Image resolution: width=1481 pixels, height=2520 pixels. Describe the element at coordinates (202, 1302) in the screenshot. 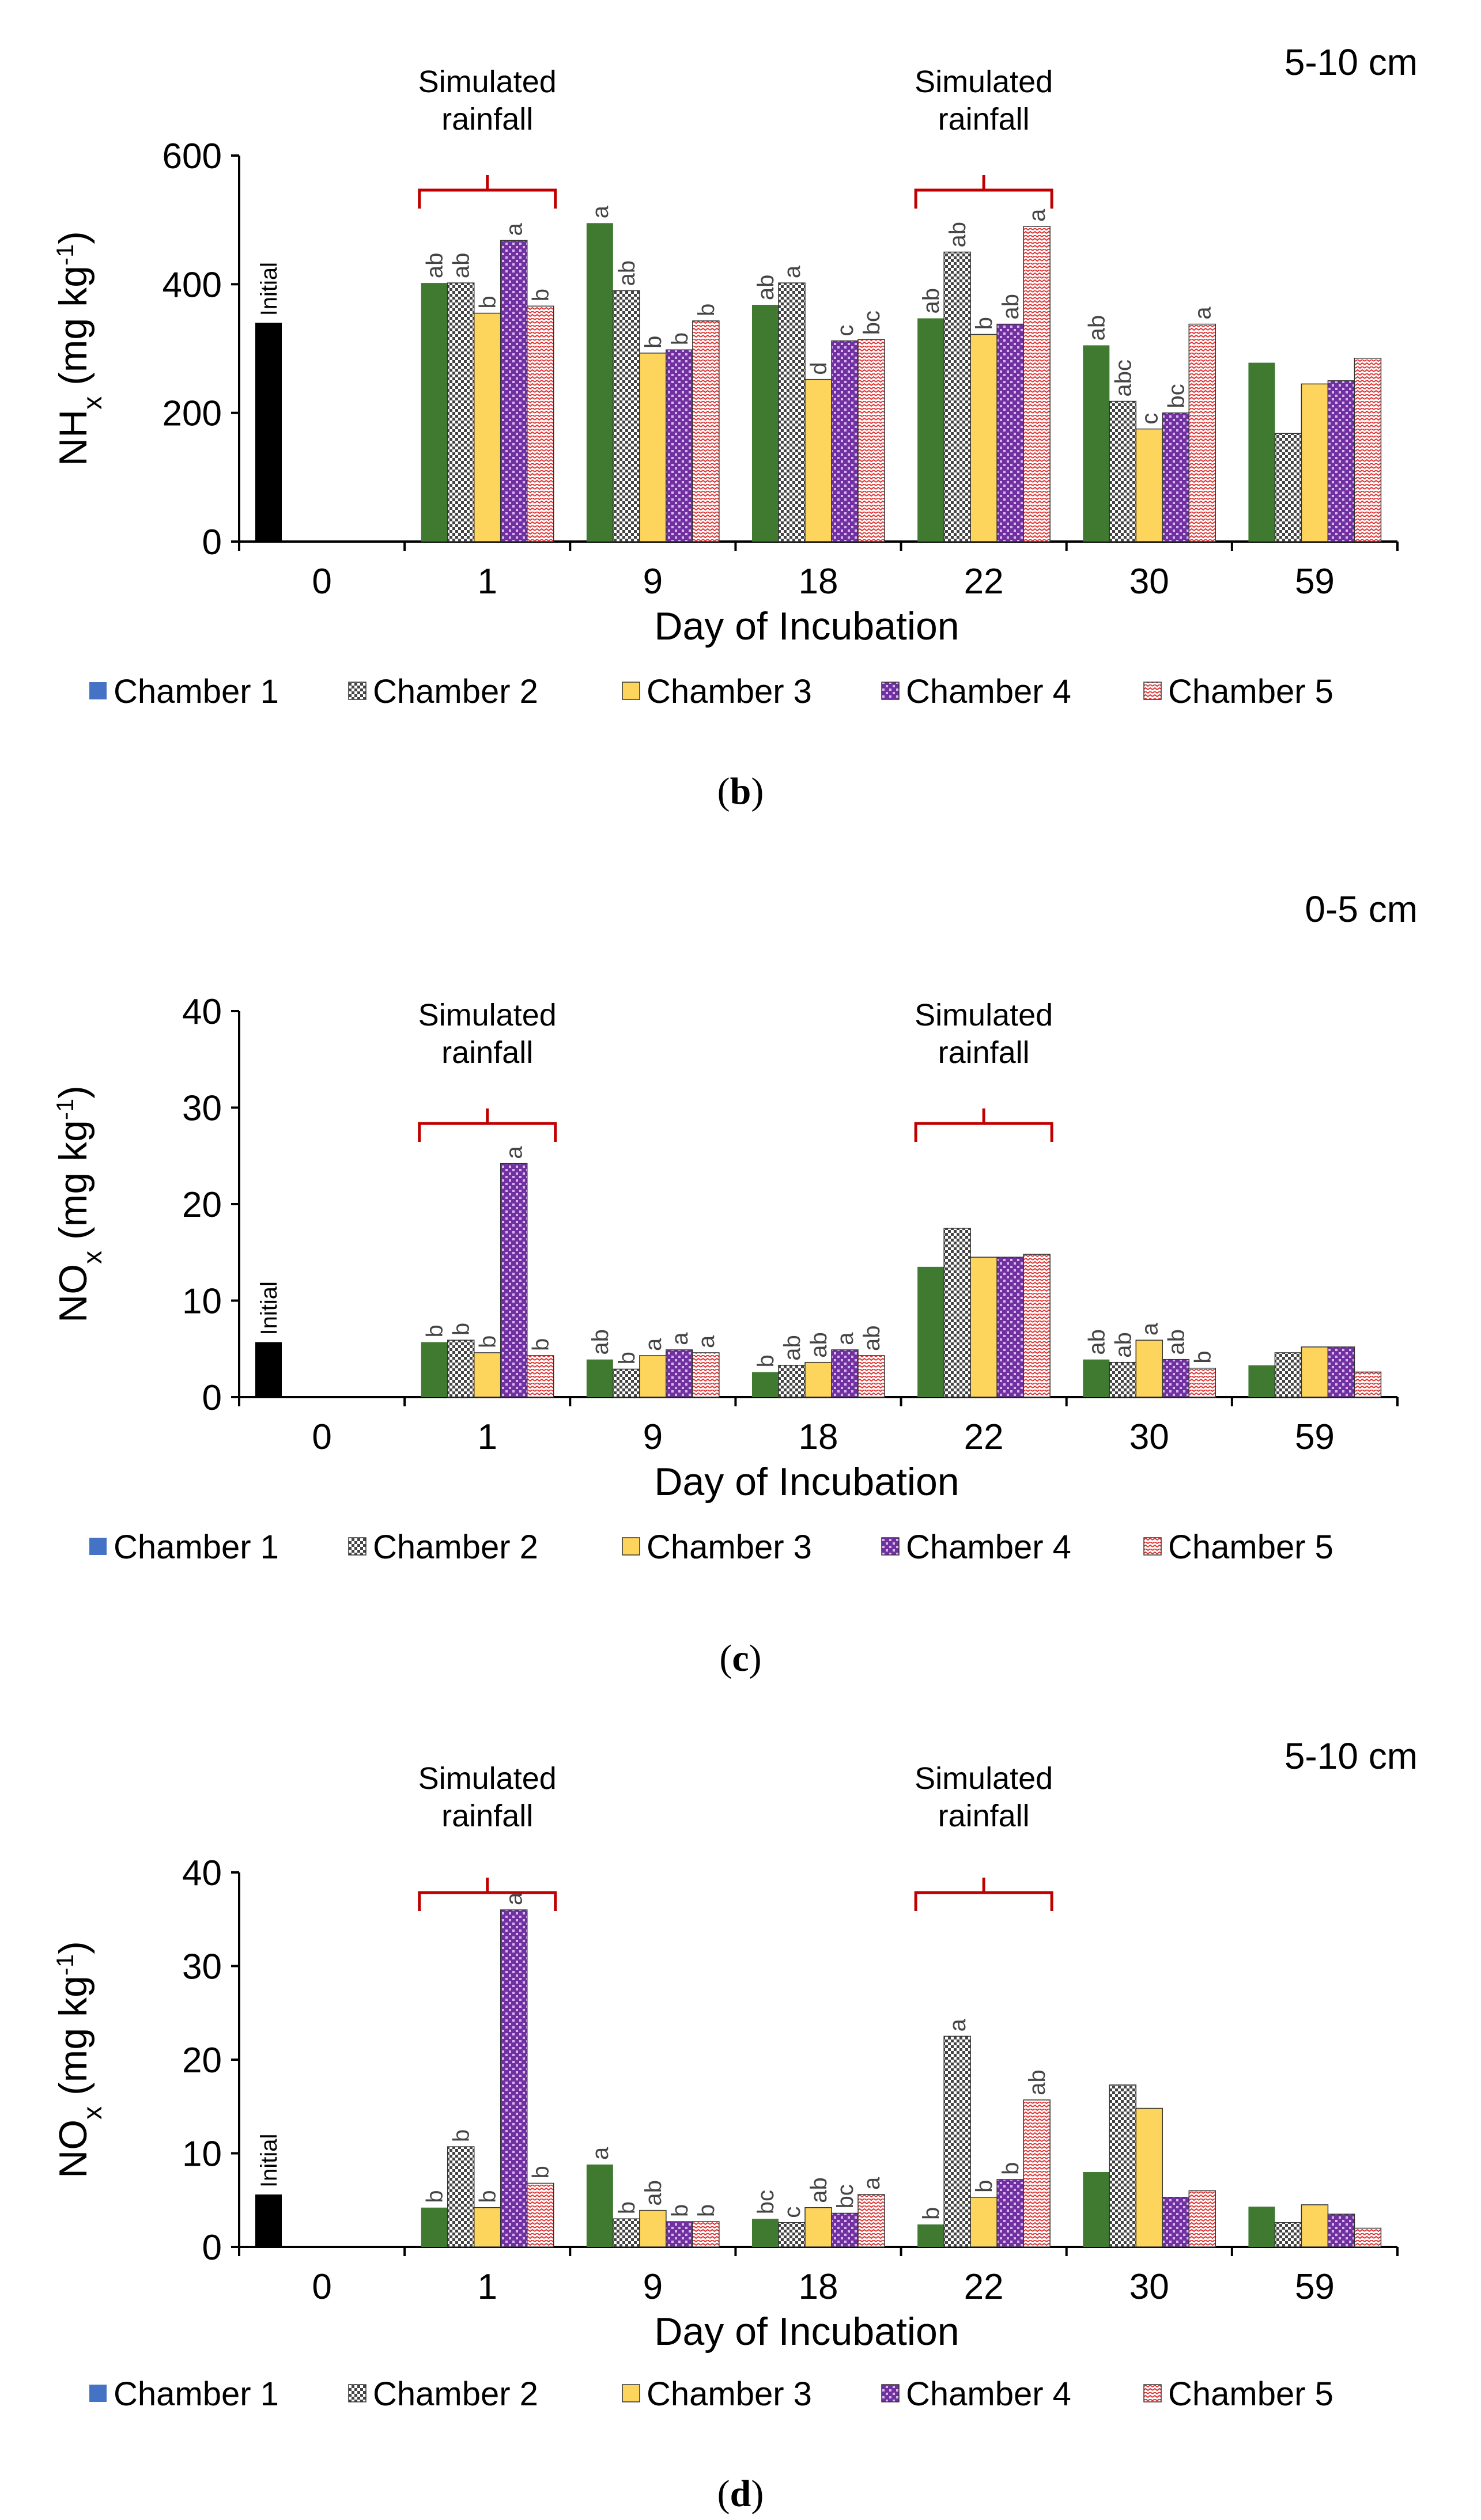

I see `y-tick-label: 10` at that location.